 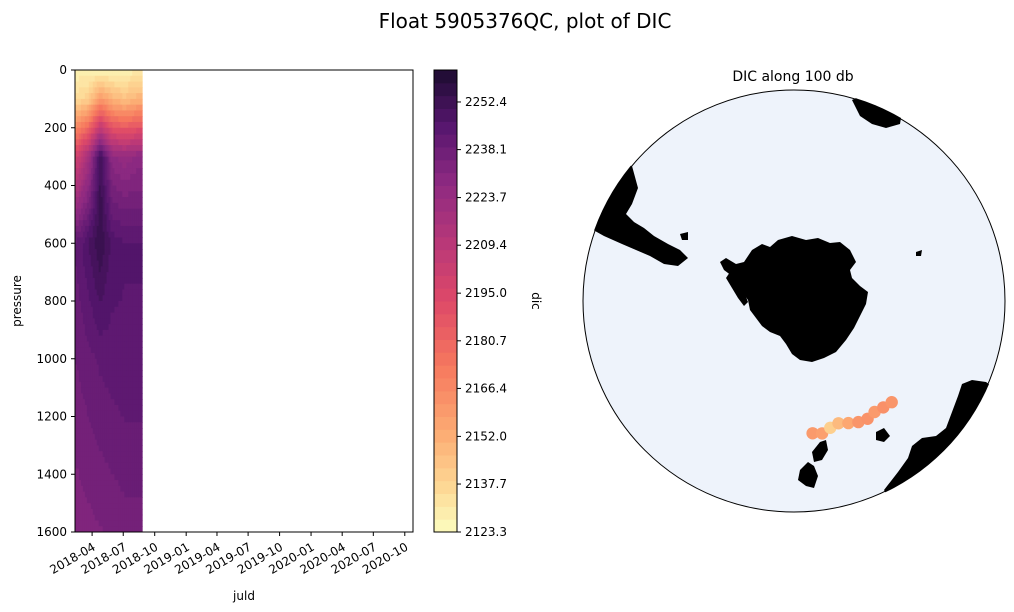 What do you see at coordinates (17, 301) in the screenshot?
I see `heatmap-y-axis-label: pressure` at bounding box center [17, 301].